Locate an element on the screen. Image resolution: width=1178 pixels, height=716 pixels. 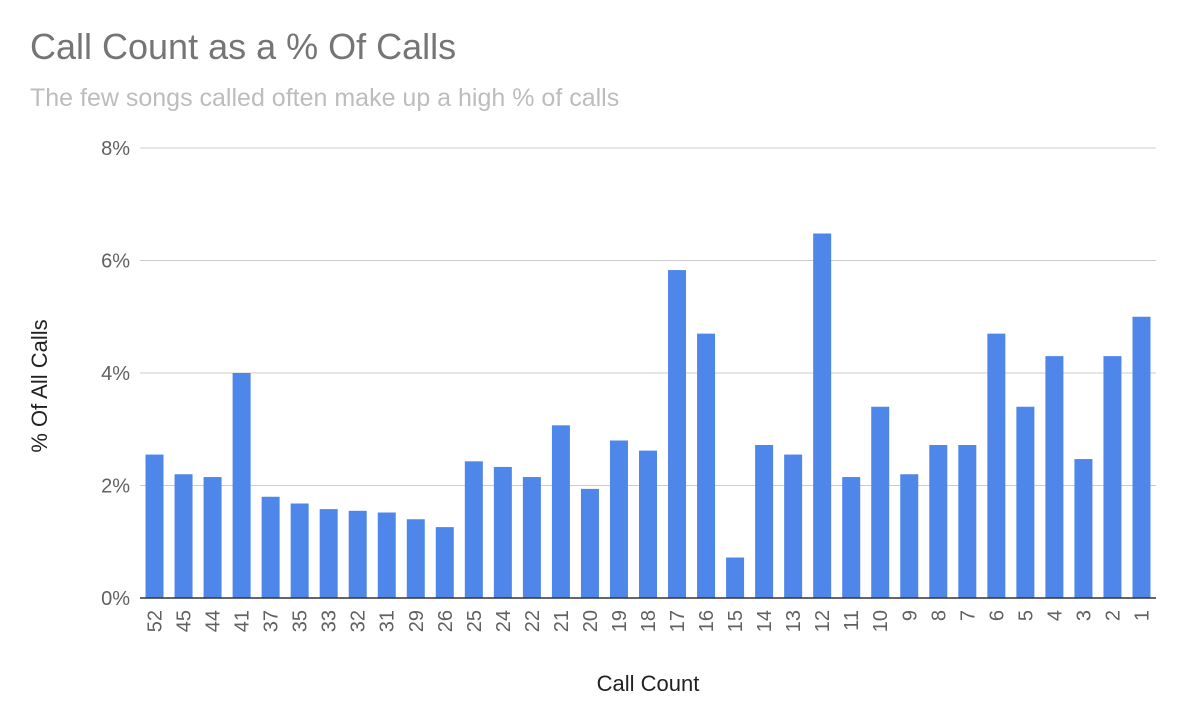
y-tick-labels: 0% 2% 4% 6% 8% is located at coordinates (115, 374).